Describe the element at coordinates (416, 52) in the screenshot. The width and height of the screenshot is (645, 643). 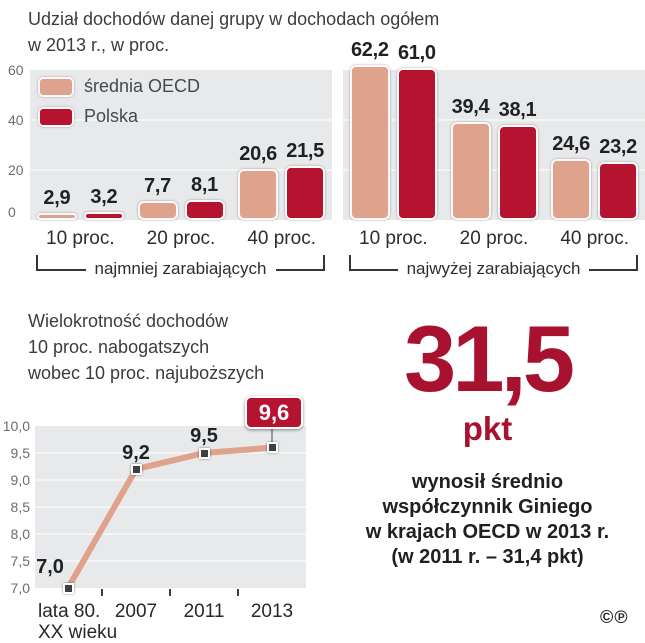
I see `bar-value-label: 61,0` at that location.